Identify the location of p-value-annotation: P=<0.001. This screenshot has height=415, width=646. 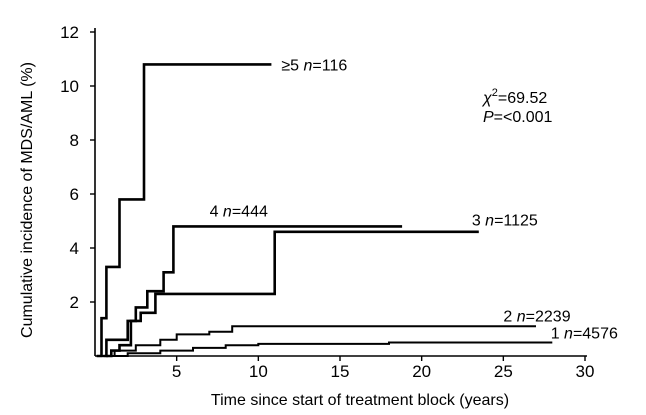
(518, 117).